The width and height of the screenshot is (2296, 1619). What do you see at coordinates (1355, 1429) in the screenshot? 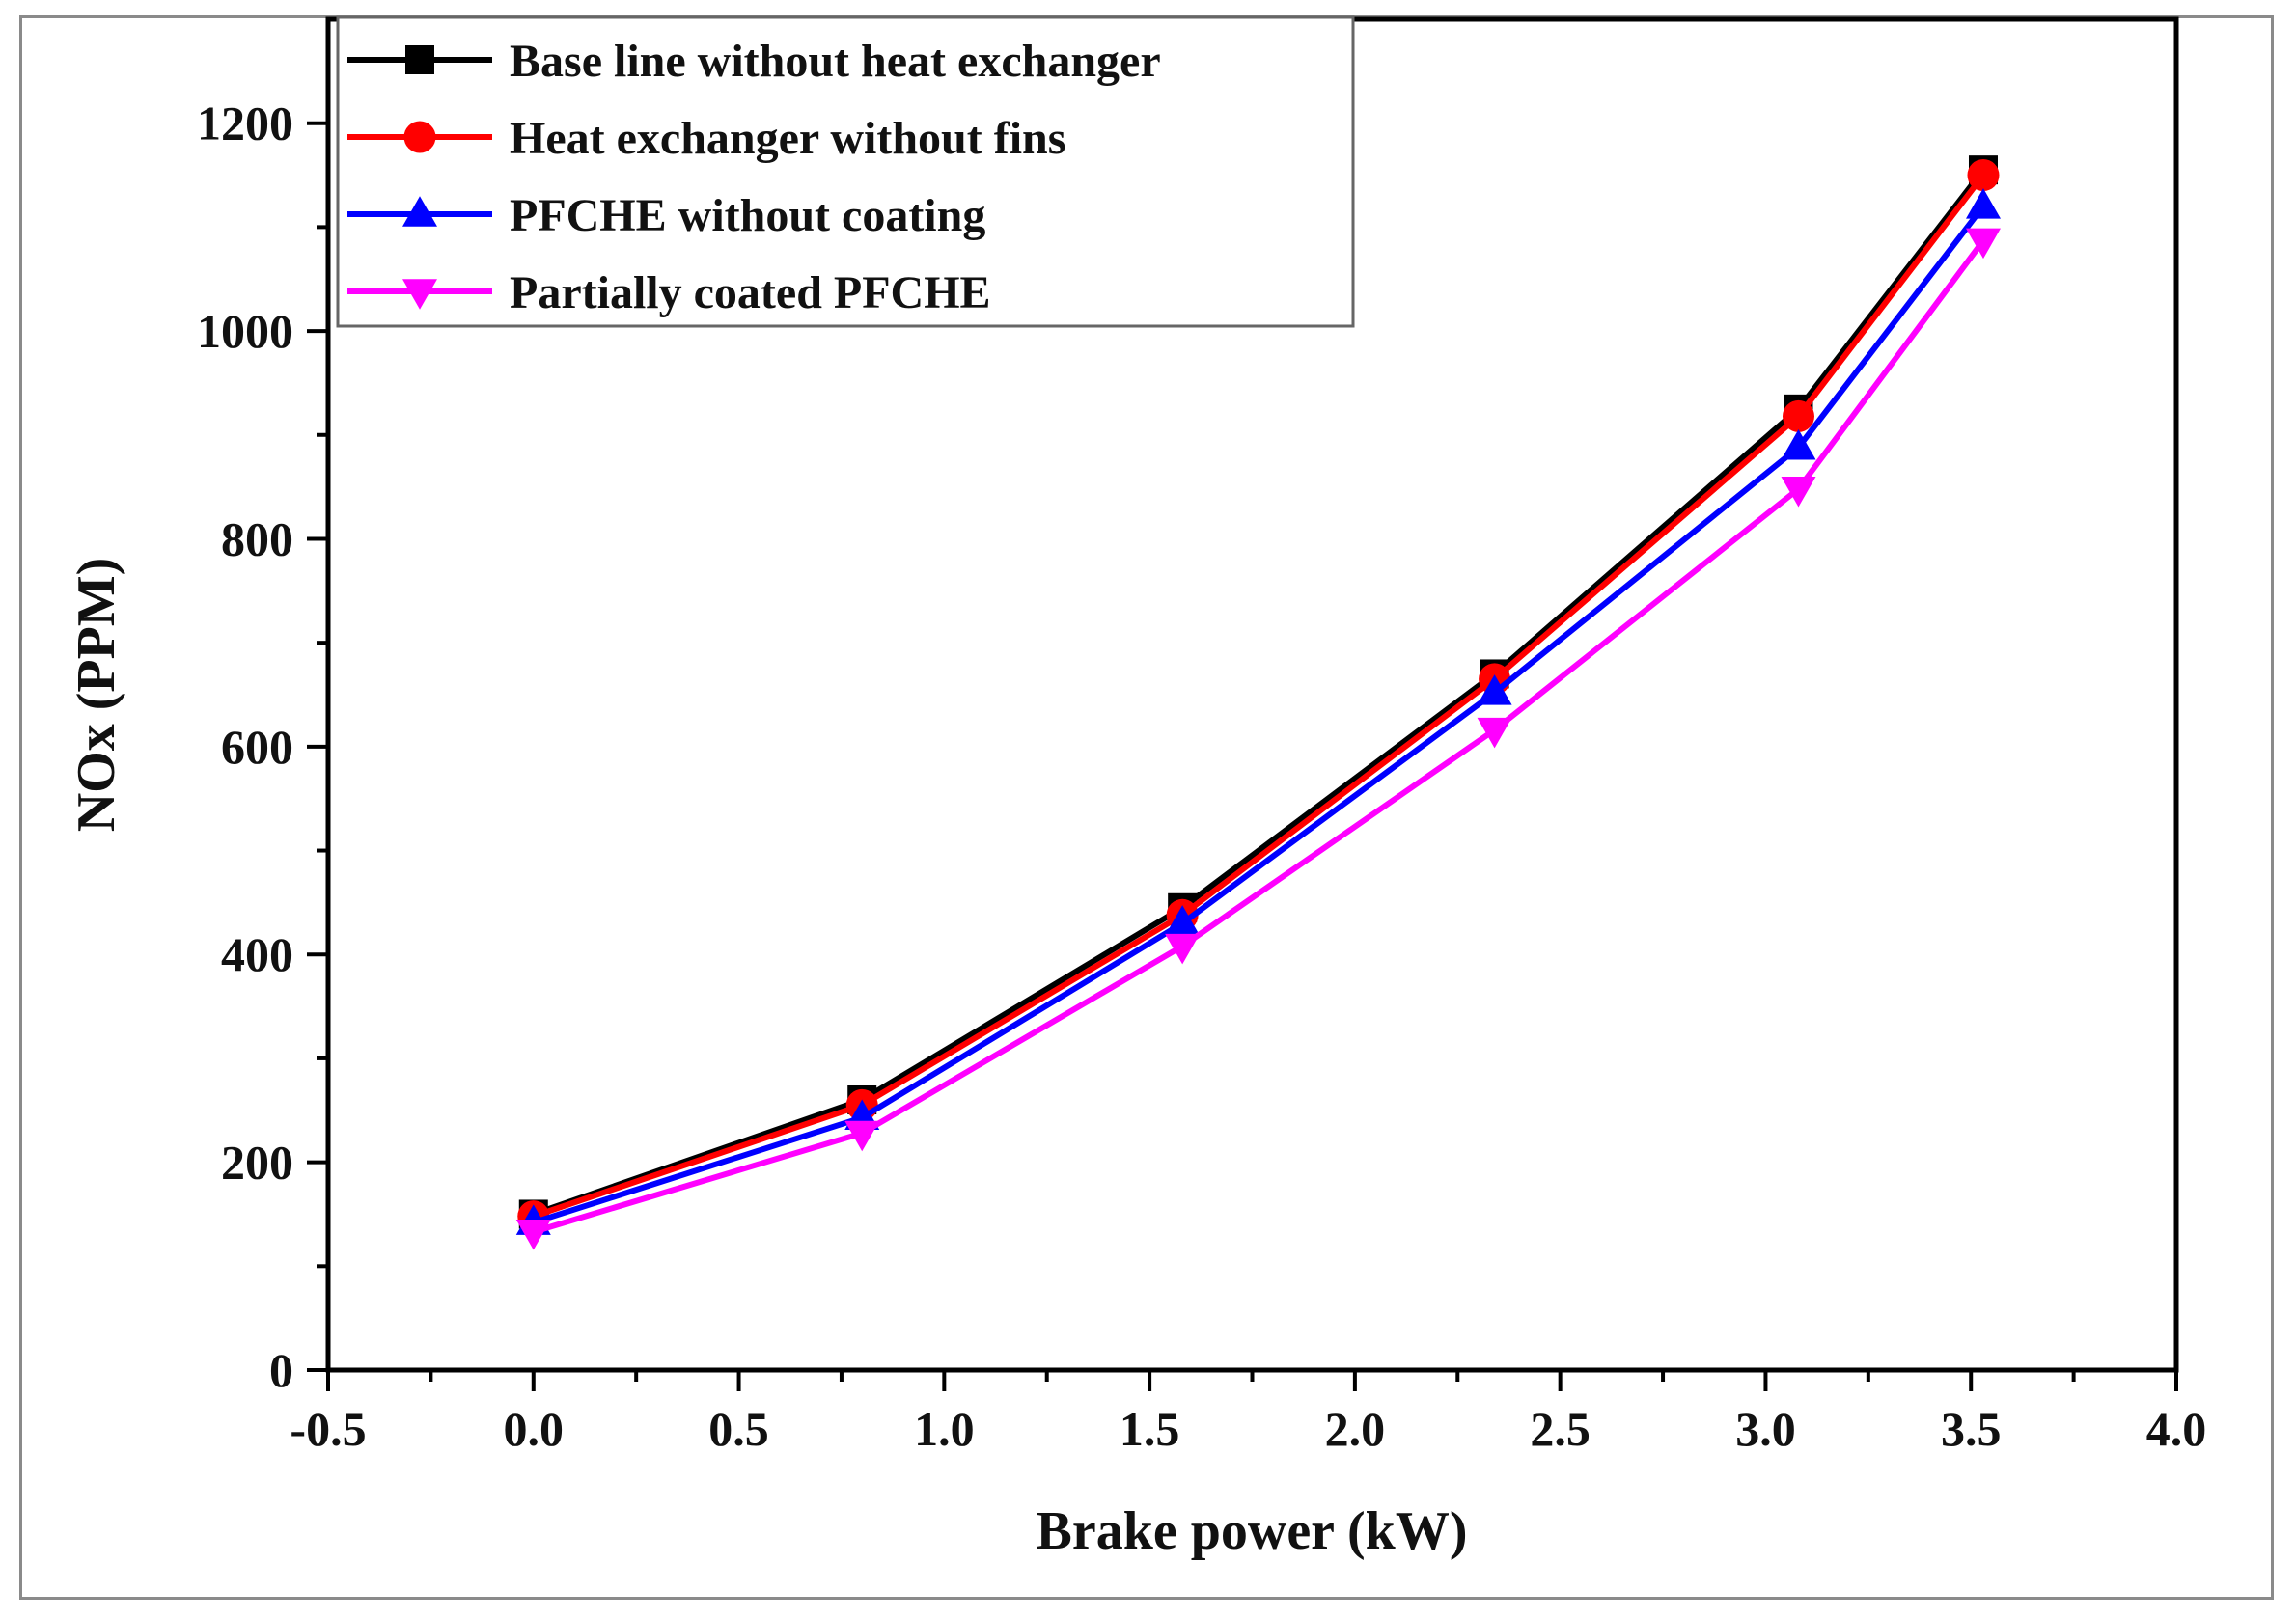
I see `x-tick-label: 2.0` at bounding box center [1355, 1429].